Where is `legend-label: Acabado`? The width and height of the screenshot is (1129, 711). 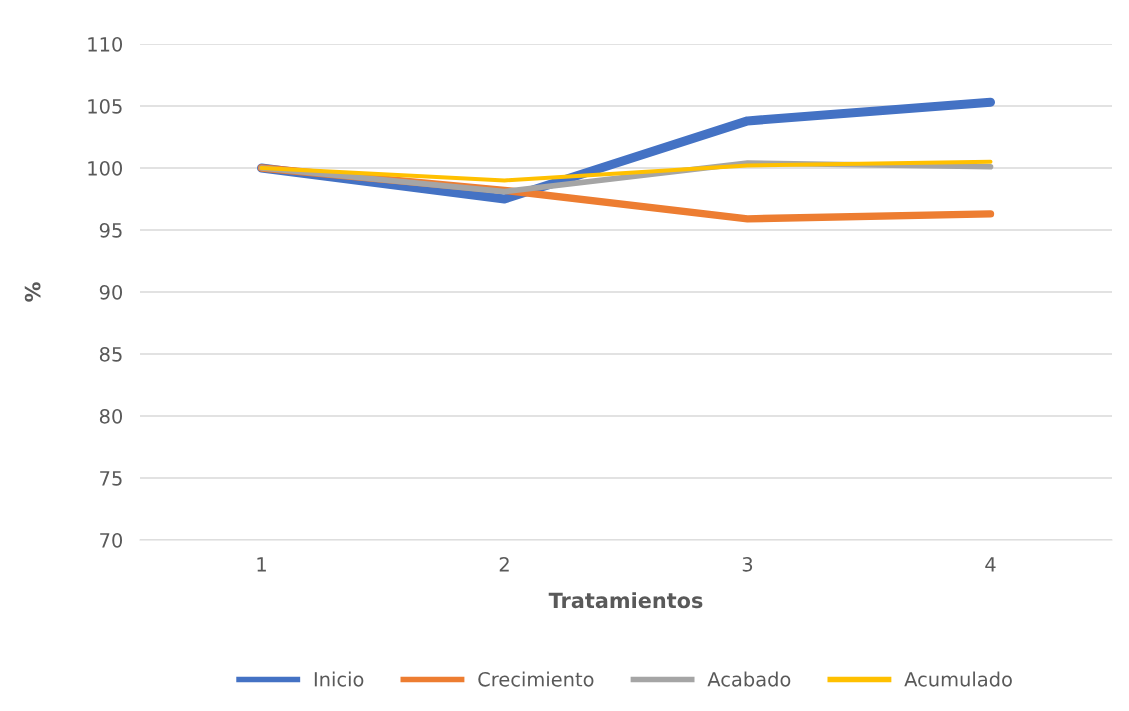
legend-label: Acabado is located at coordinates (749, 679).